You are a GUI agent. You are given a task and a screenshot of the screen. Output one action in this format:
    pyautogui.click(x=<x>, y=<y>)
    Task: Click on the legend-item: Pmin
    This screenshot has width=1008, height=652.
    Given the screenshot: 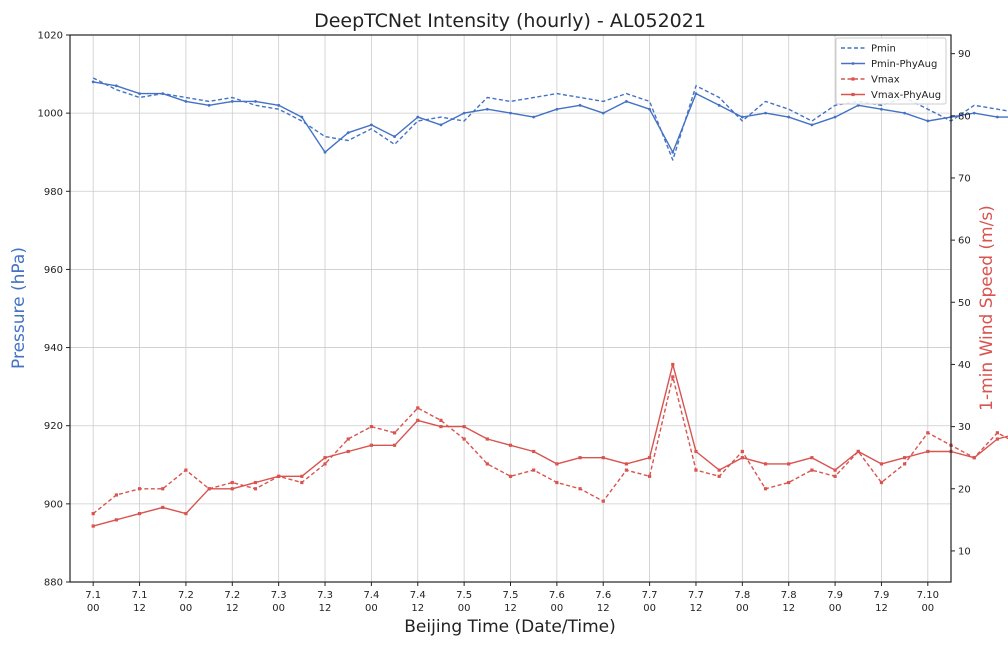 What is the action you would take?
    pyautogui.click(x=868, y=49)
    